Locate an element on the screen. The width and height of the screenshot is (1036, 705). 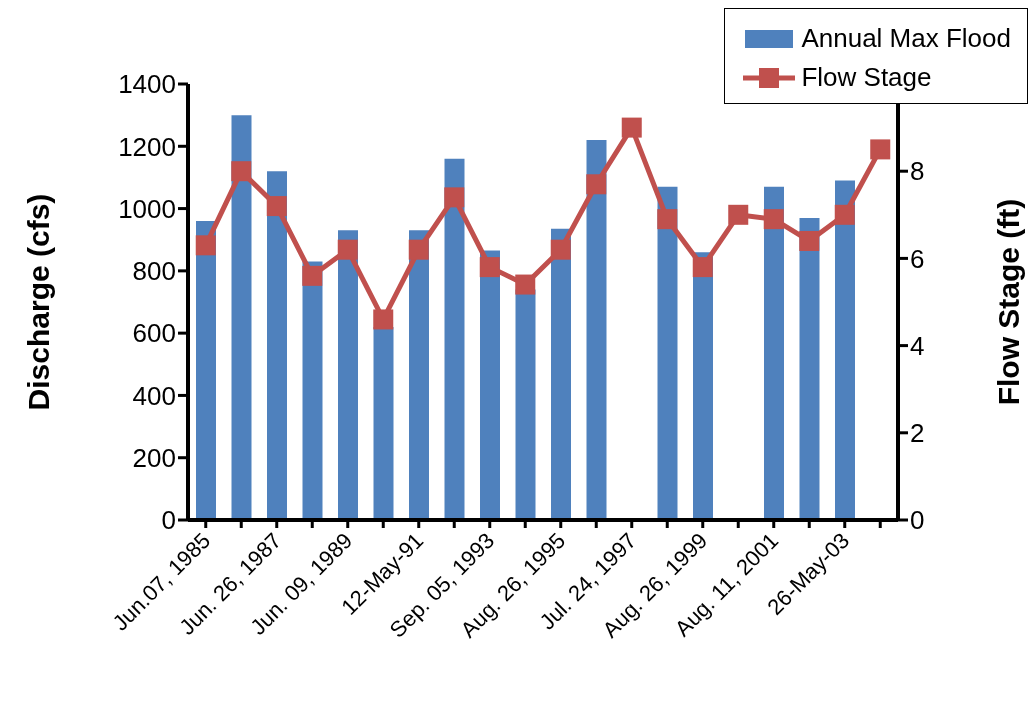
legend-label: Annual Max Flood is located at coordinates (906, 38).